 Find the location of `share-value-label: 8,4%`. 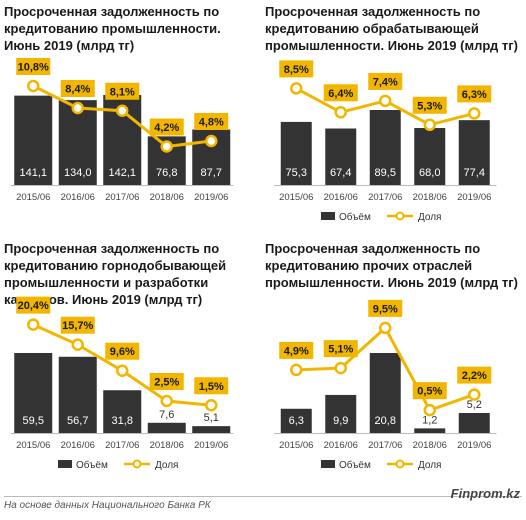

share-value-label: 8,4% is located at coordinates (77, 90).